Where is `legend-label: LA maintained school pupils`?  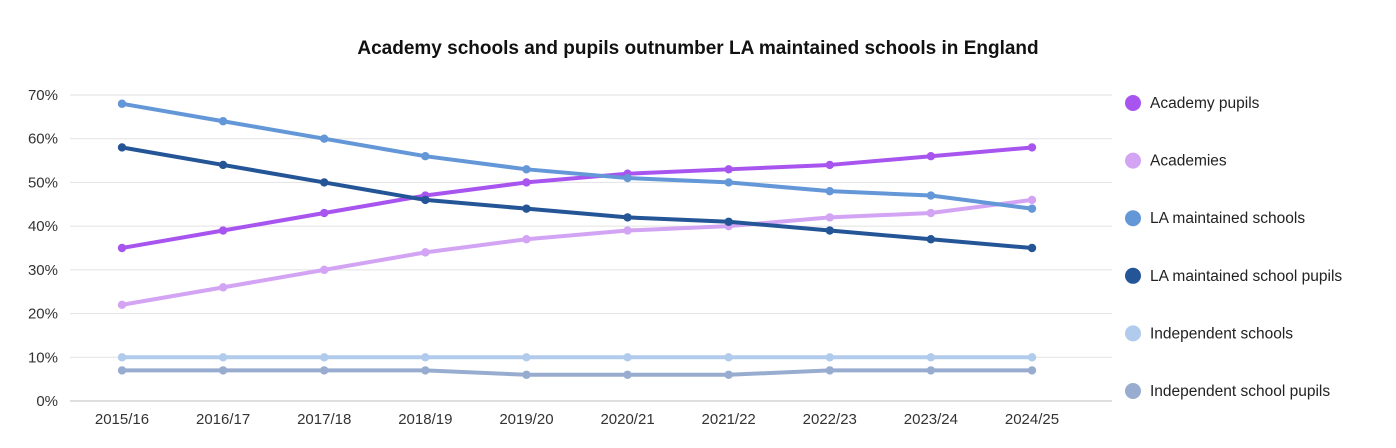
legend-label: LA maintained school pupils is located at coordinates (1246, 276).